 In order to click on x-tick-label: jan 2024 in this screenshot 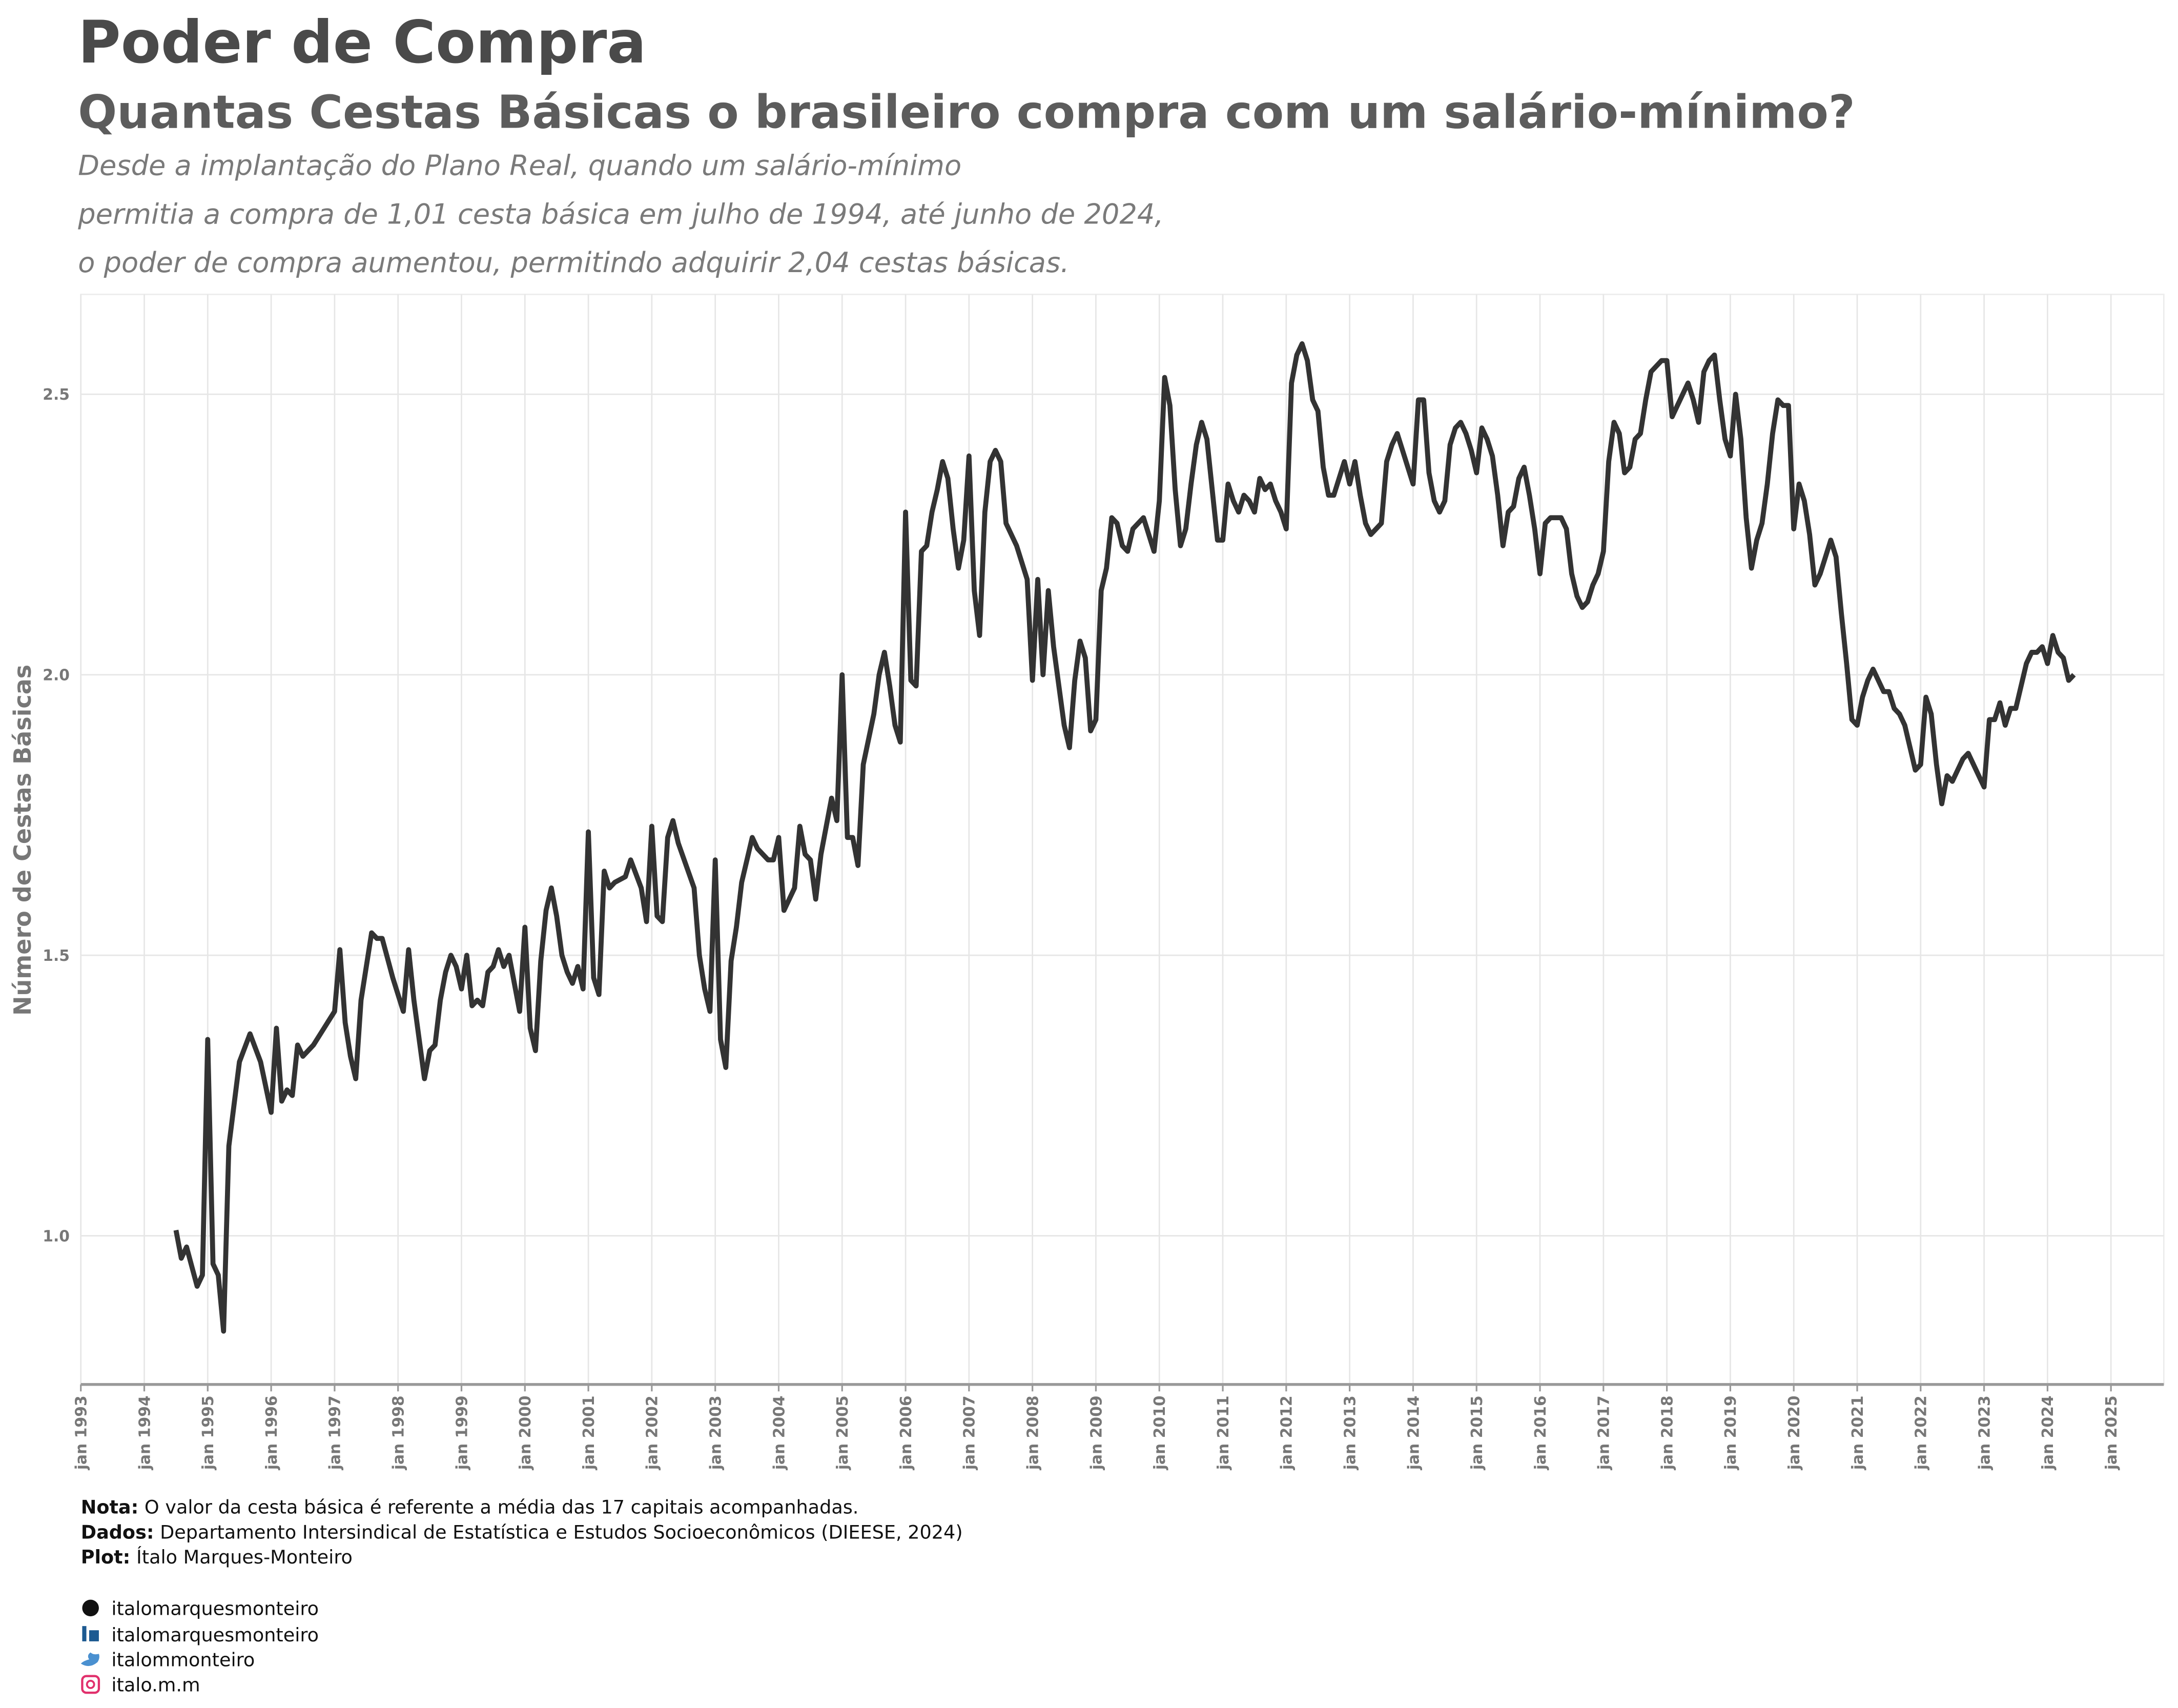, I will do `click(2048, 1432)`.